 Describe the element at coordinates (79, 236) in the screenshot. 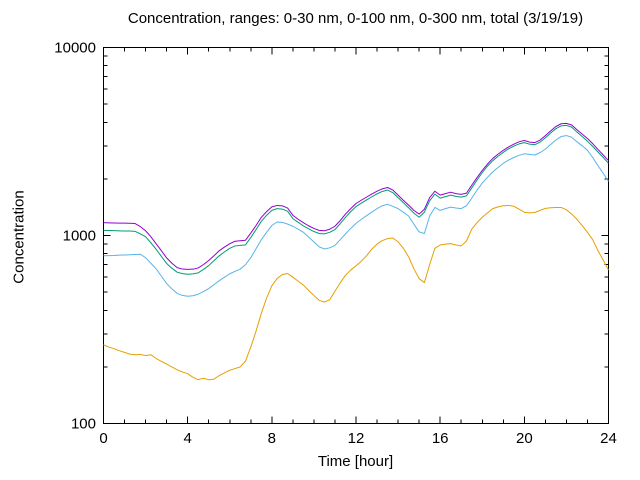

I see `y-tick-label: 1000` at that location.